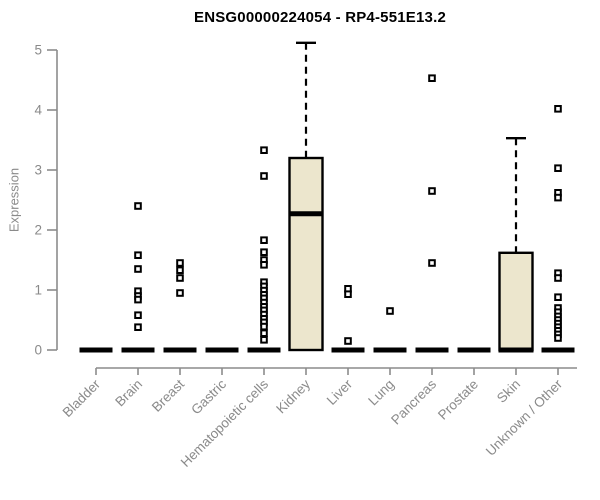  Describe the element at coordinates (508, 391) in the screenshot. I see `x-tick-label: Skin` at that location.